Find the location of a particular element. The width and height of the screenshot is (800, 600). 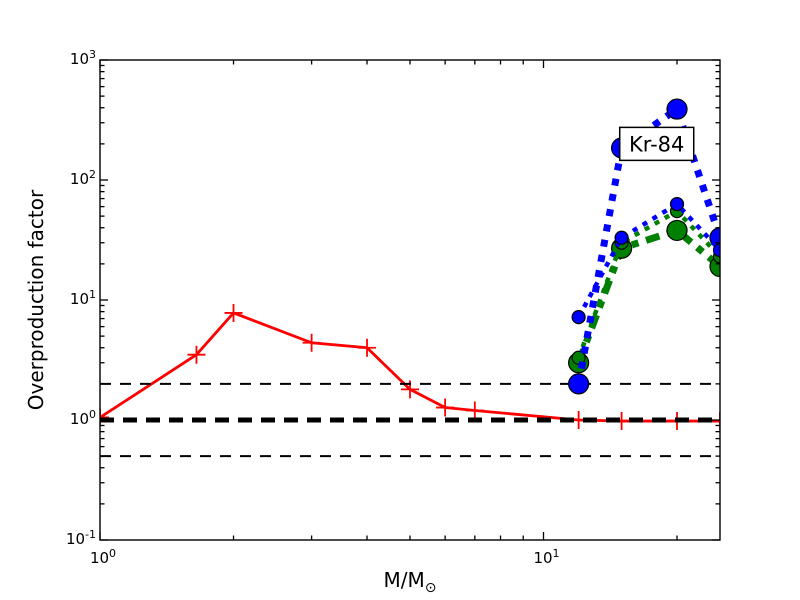

blue-thin-dotted-small-circles-line is located at coordinates (648, 260).